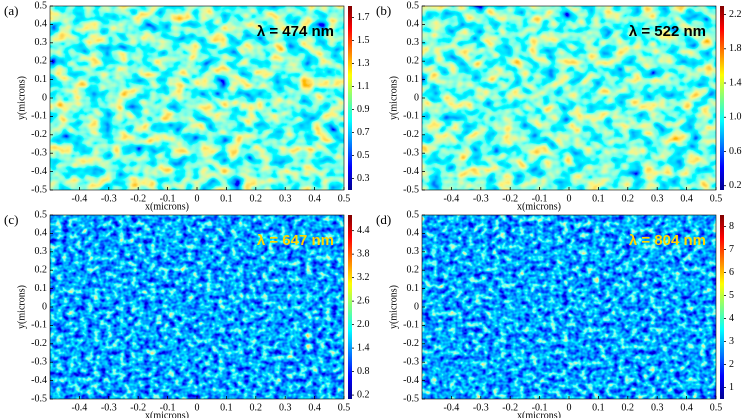 Image resolution: width=752 pixels, height=418 pixels. Describe the element at coordinates (628, 198) in the screenshot. I see `x-tick-label: 0.2` at that location.